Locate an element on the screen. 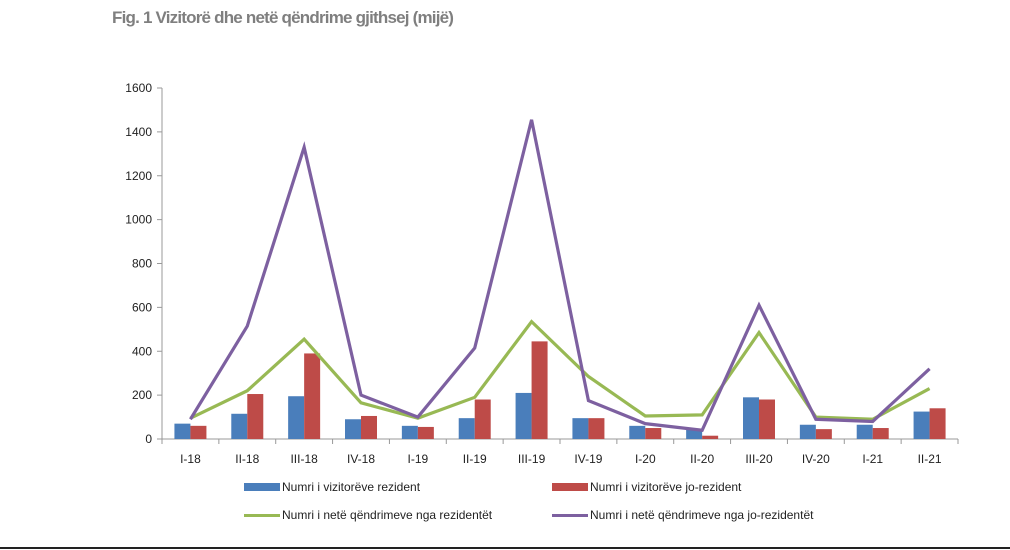 The width and height of the screenshot is (1010, 550). x-tick-label: I-20 is located at coordinates (645, 459).